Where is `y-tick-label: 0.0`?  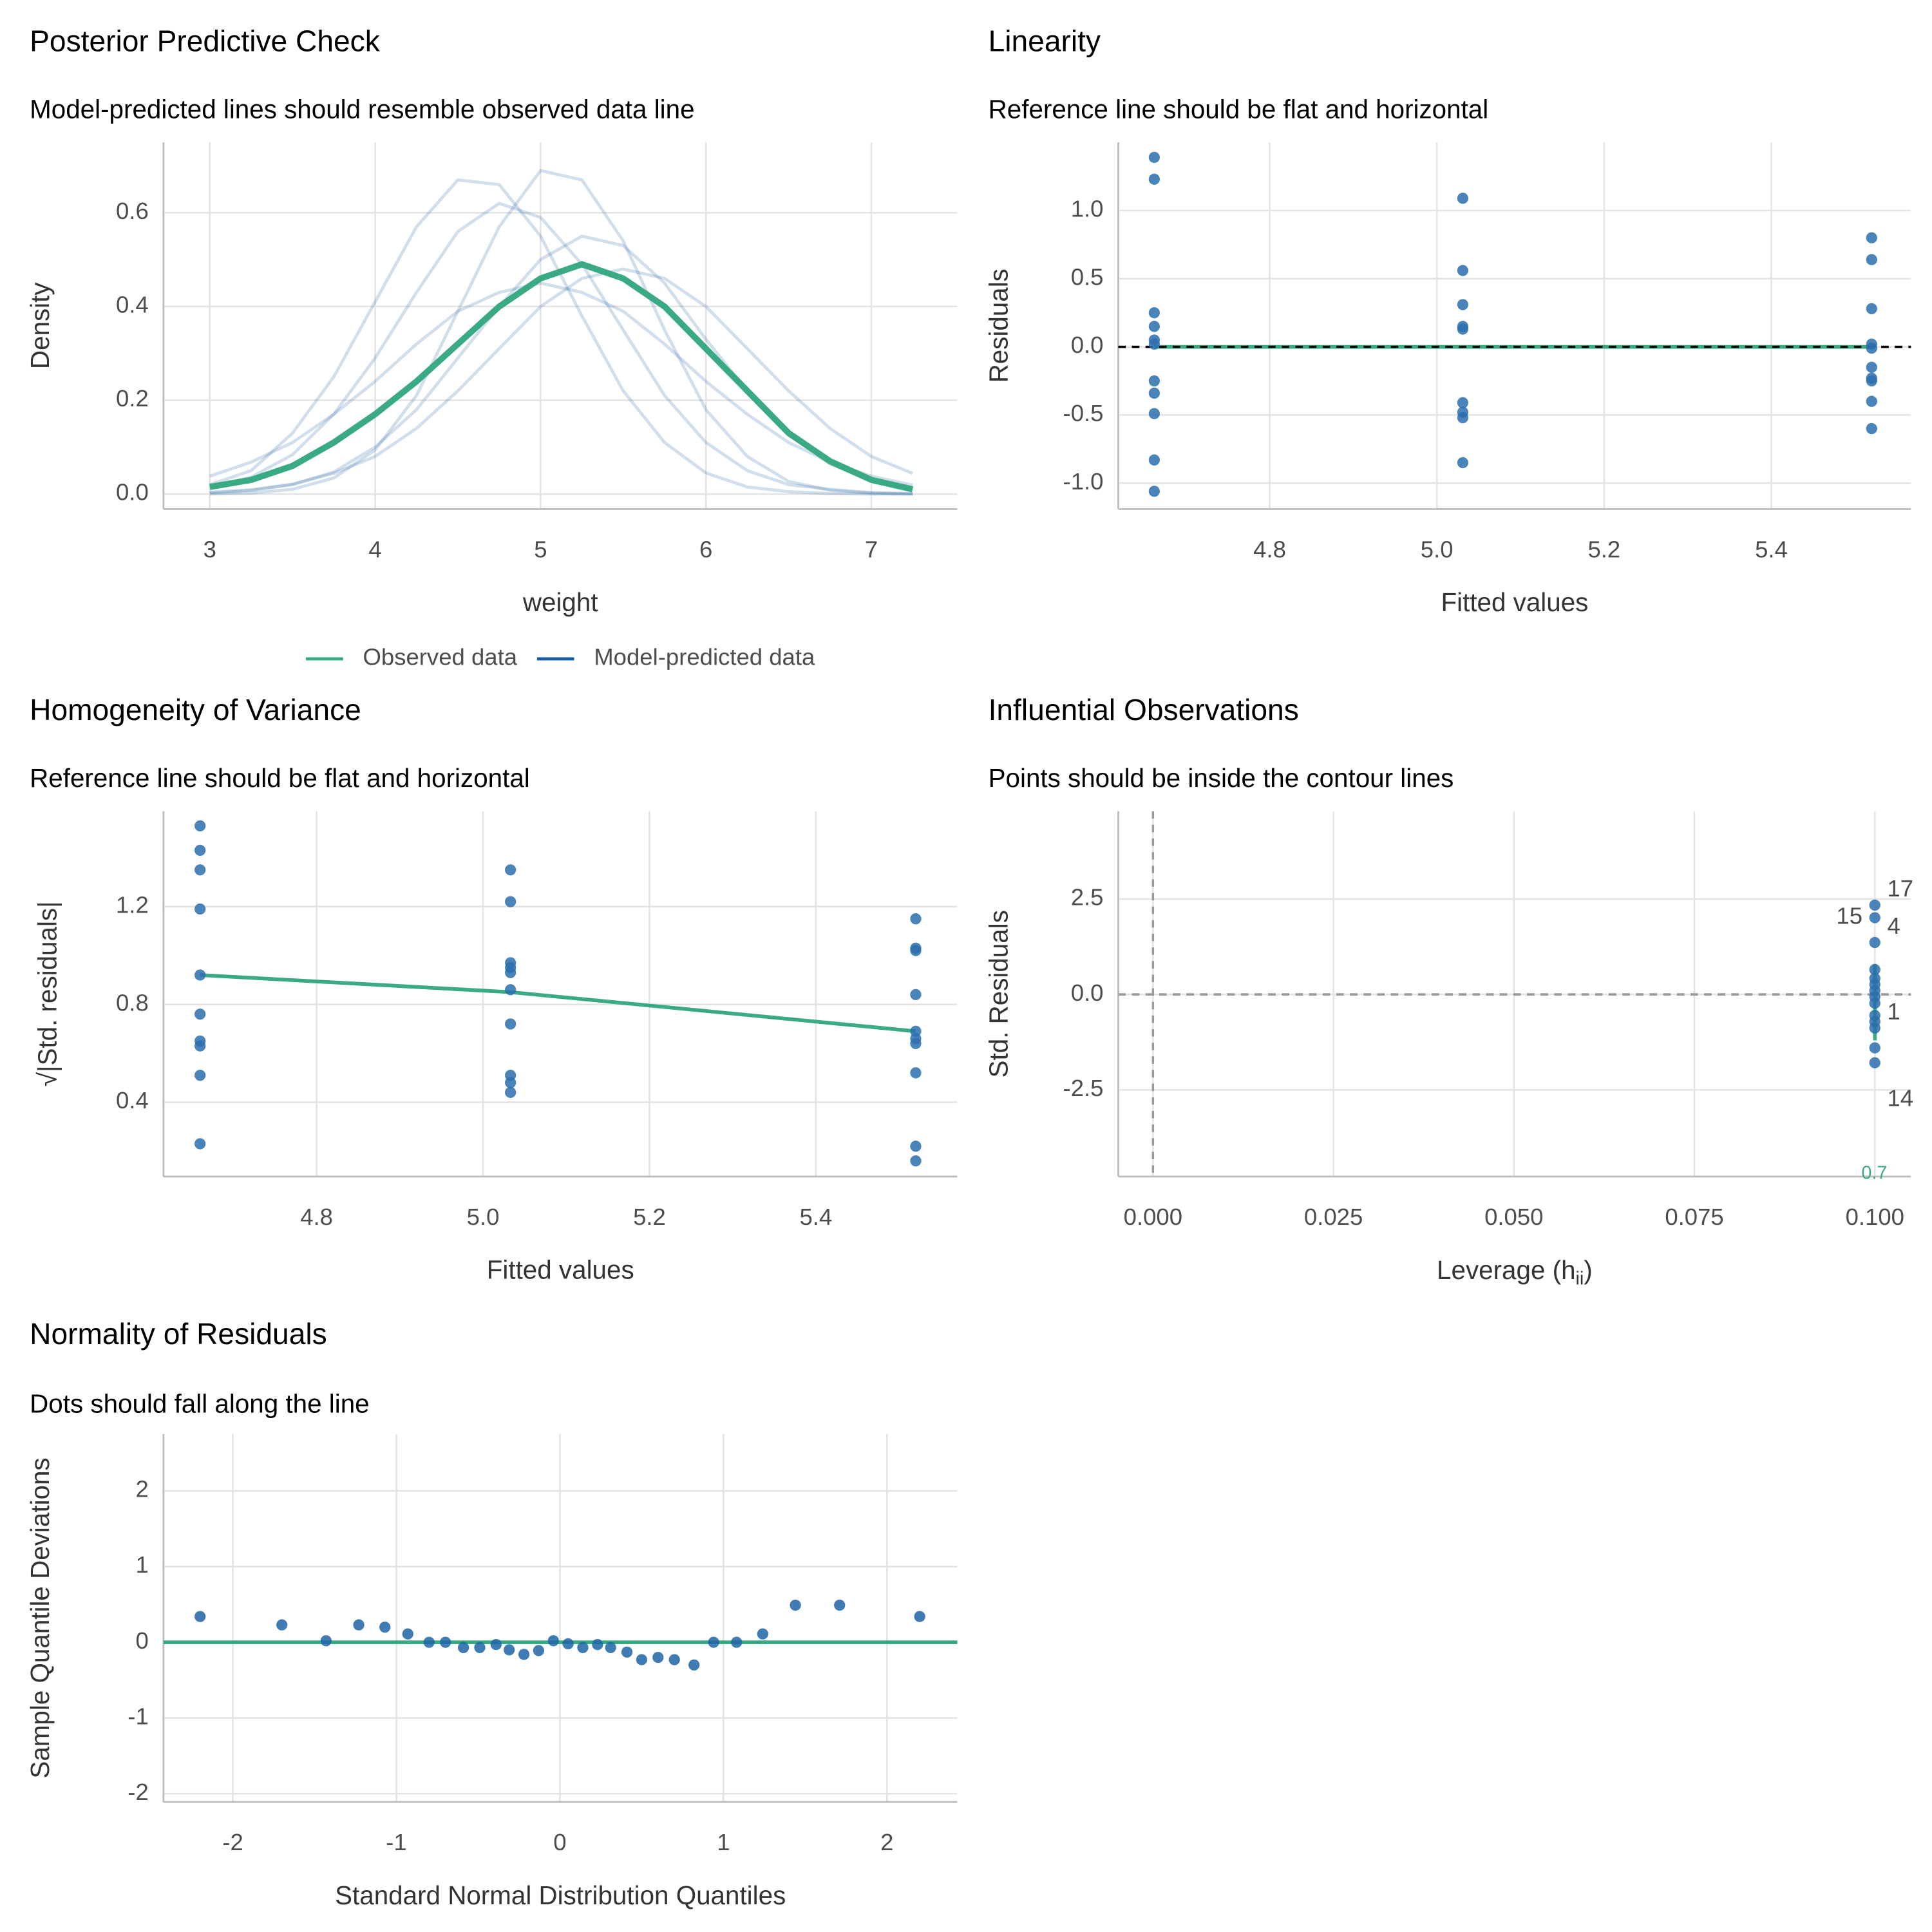
y-tick-label: 0.0 is located at coordinates (1087, 345).